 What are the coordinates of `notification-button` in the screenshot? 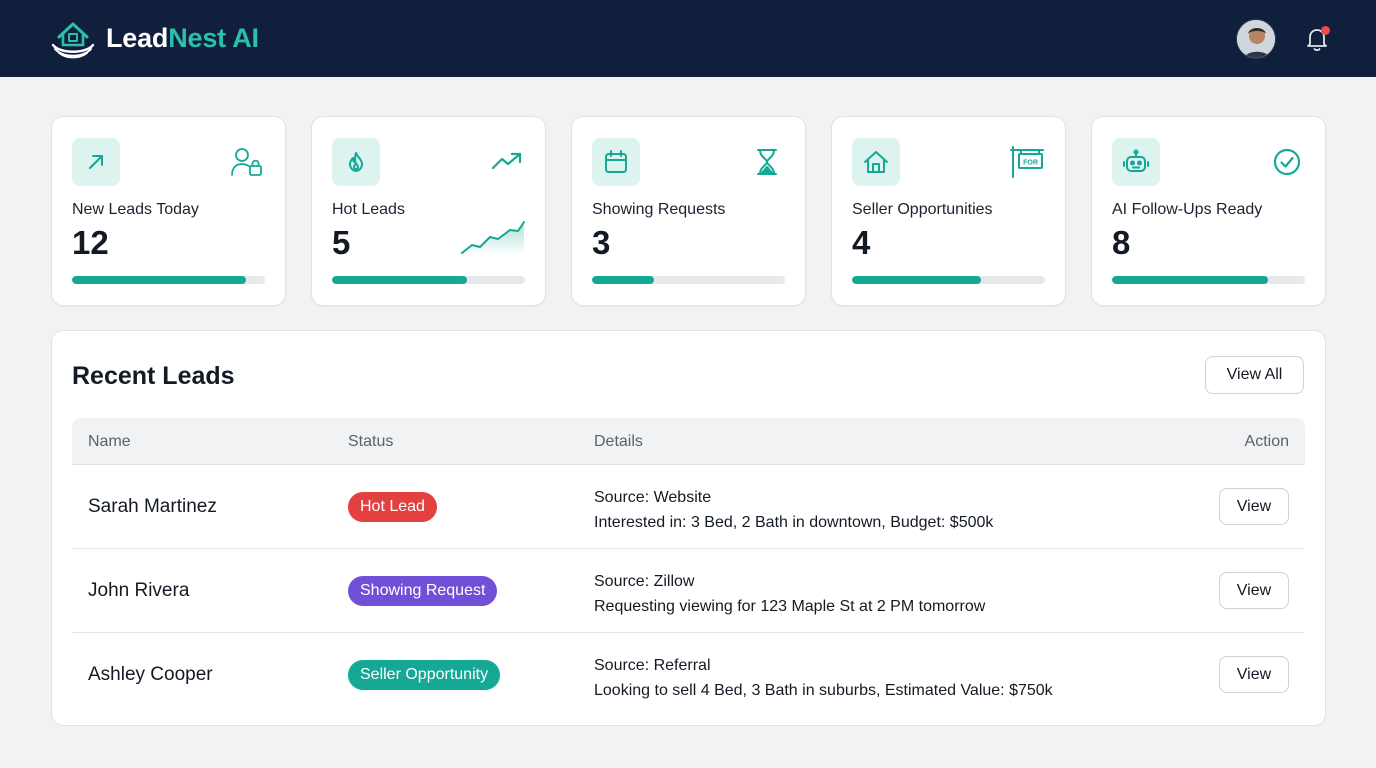 It's located at (1317, 39).